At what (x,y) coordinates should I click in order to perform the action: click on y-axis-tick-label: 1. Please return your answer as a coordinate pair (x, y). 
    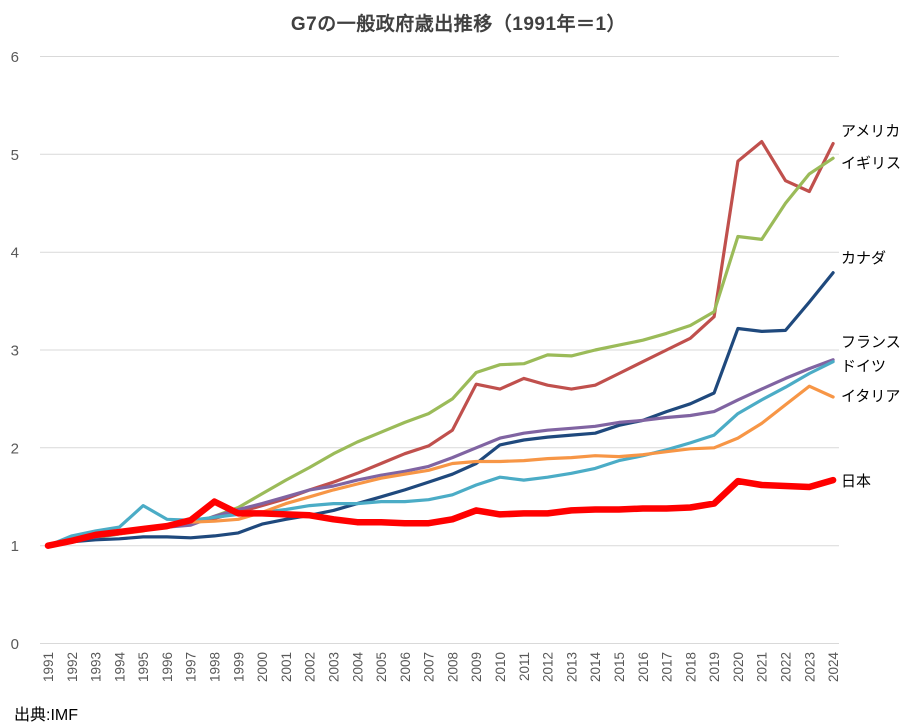
    Looking at the image, I should click on (15, 546).